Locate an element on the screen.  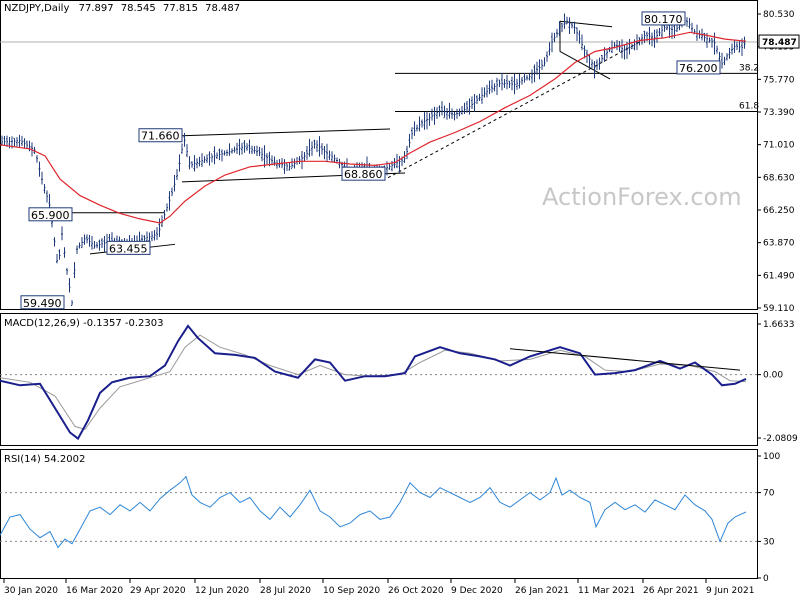
price-tick-label: 66.250 is located at coordinates (779, 211).